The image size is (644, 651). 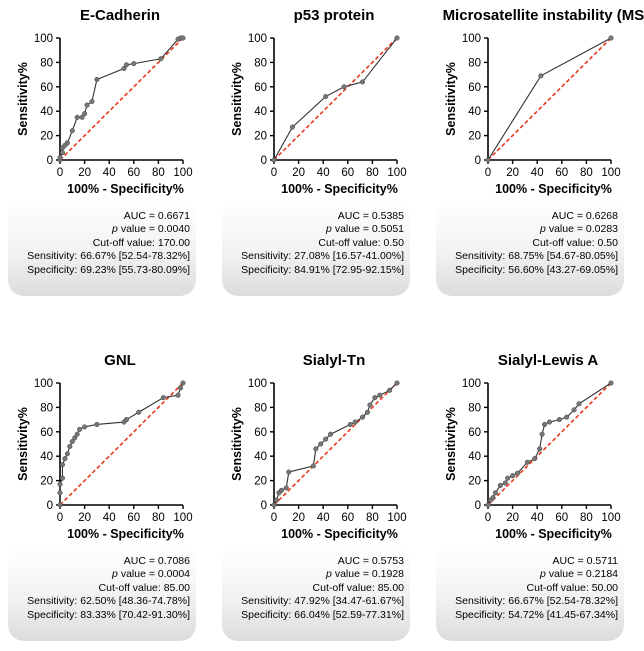 I want to click on sensitivity-value: Sensitivity: 66.67% [52.54-78.32%], so click(x=108, y=256).